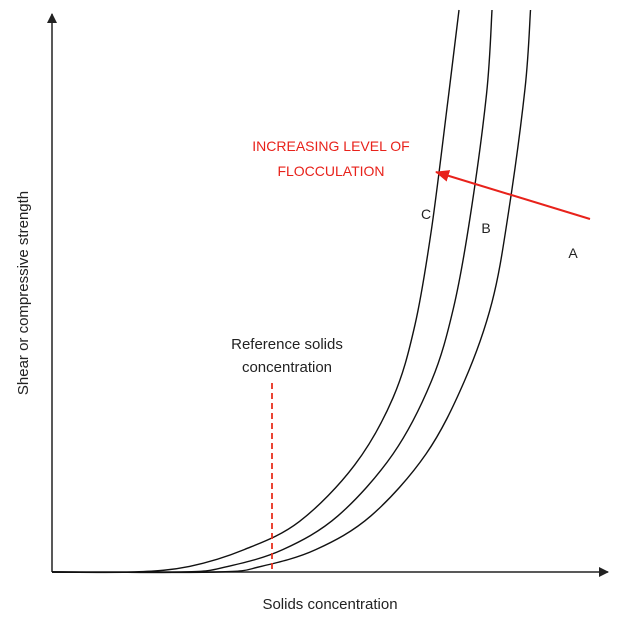 The image size is (634, 637). What do you see at coordinates (426, 214) in the screenshot?
I see `series-label-c: C` at bounding box center [426, 214].